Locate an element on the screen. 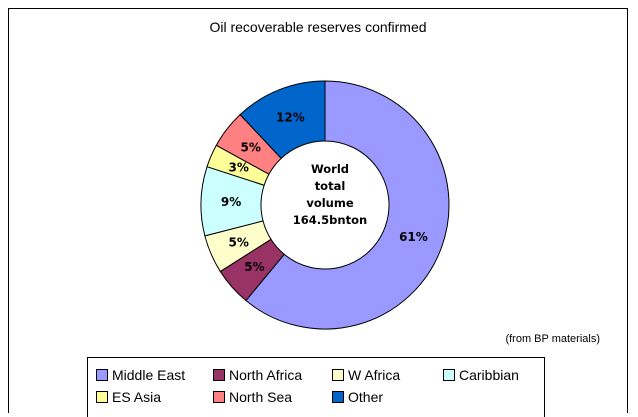 The width and height of the screenshot is (638, 417). center-label-line-4: 164.5bnton is located at coordinates (330, 220).